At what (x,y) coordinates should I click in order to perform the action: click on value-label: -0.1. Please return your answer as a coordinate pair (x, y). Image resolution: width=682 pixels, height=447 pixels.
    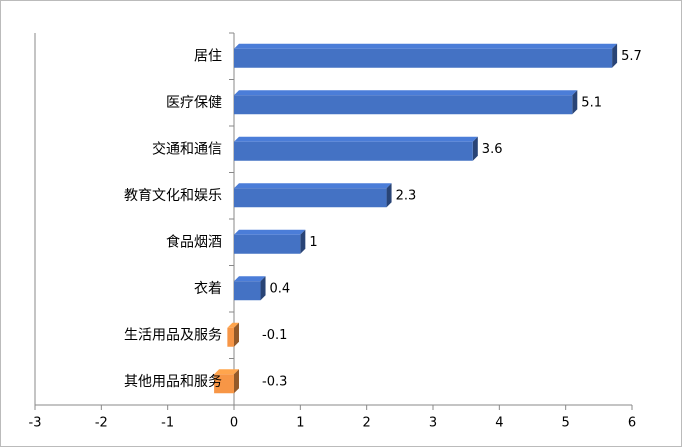
    Looking at the image, I should click on (274, 335).